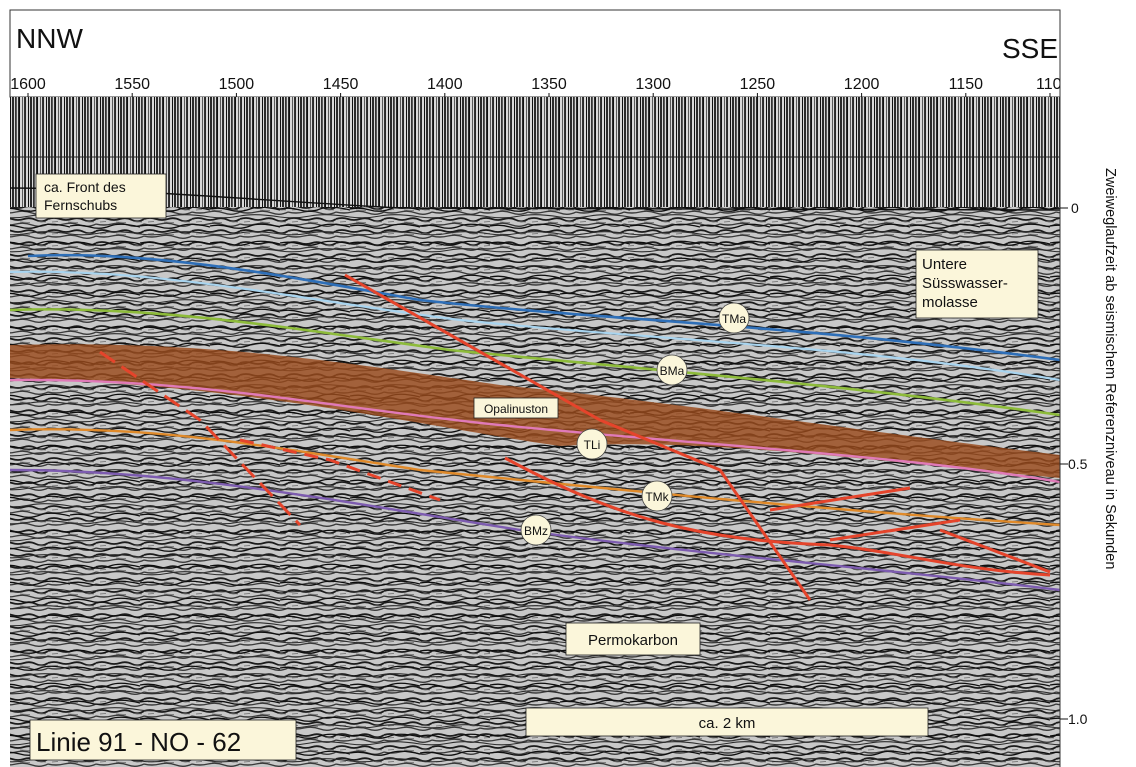 This screenshot has width=1136, height=767. What do you see at coordinates (80, 205) in the screenshot?
I see `front-label-line2: Fernschubs` at bounding box center [80, 205].